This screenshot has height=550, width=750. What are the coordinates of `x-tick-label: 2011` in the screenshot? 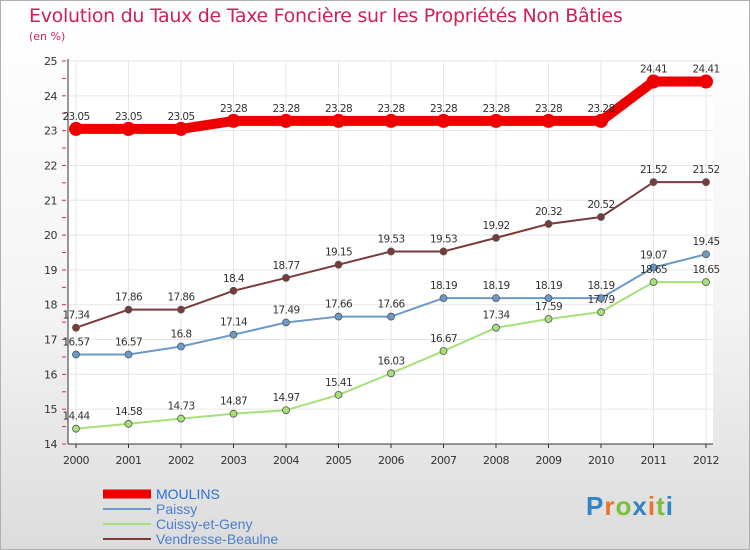 It's located at (654, 460).